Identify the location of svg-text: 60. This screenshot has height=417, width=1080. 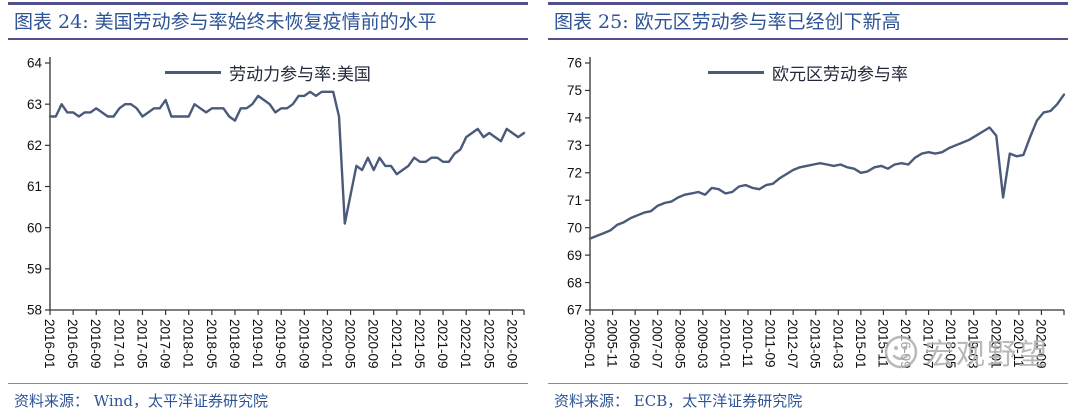
(34, 227).